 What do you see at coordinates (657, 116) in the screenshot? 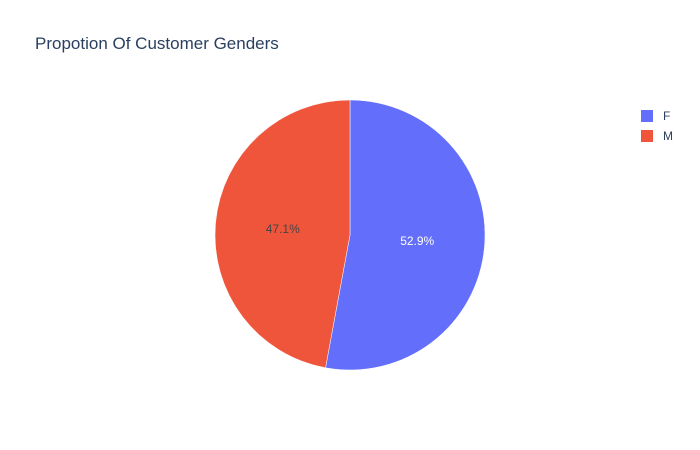
I see `legend-item-f: F` at bounding box center [657, 116].